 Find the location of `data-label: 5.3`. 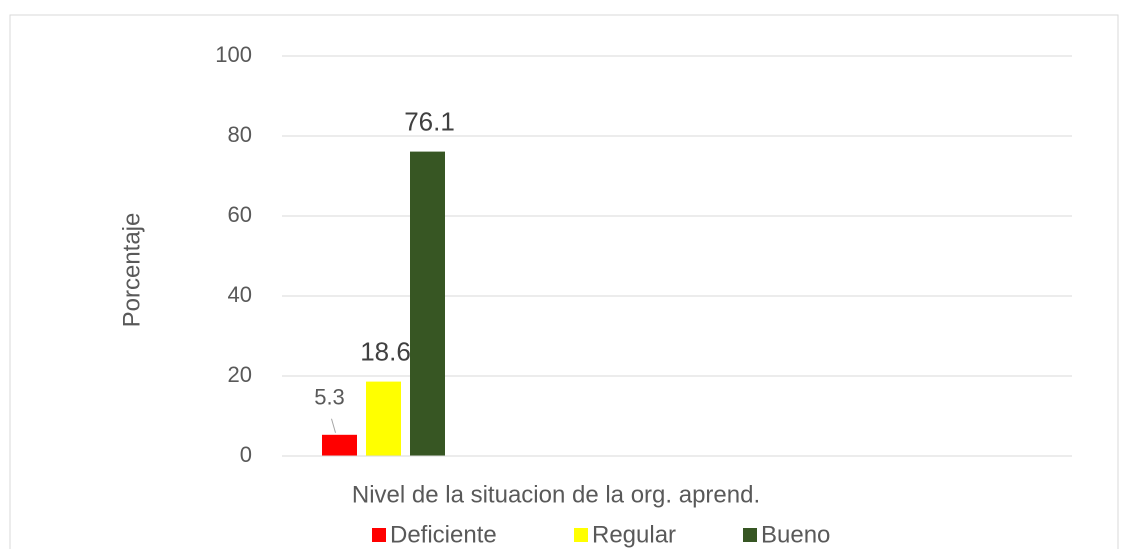

data-label: 5.3 is located at coordinates (329, 397).